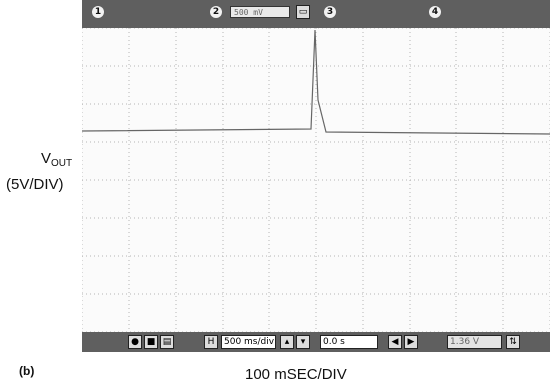 This screenshot has width=550, height=389. I want to click on save-icon: ▤, so click(167, 342).